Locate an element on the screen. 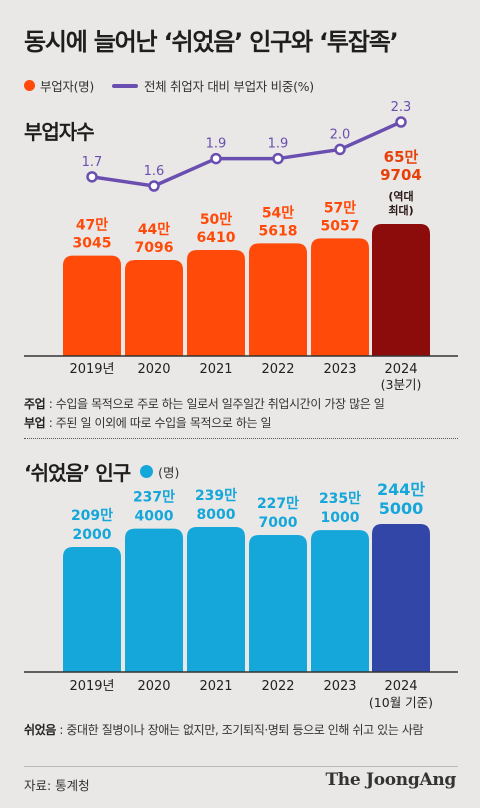  bar-value-label: 47만 is located at coordinates (92, 226).